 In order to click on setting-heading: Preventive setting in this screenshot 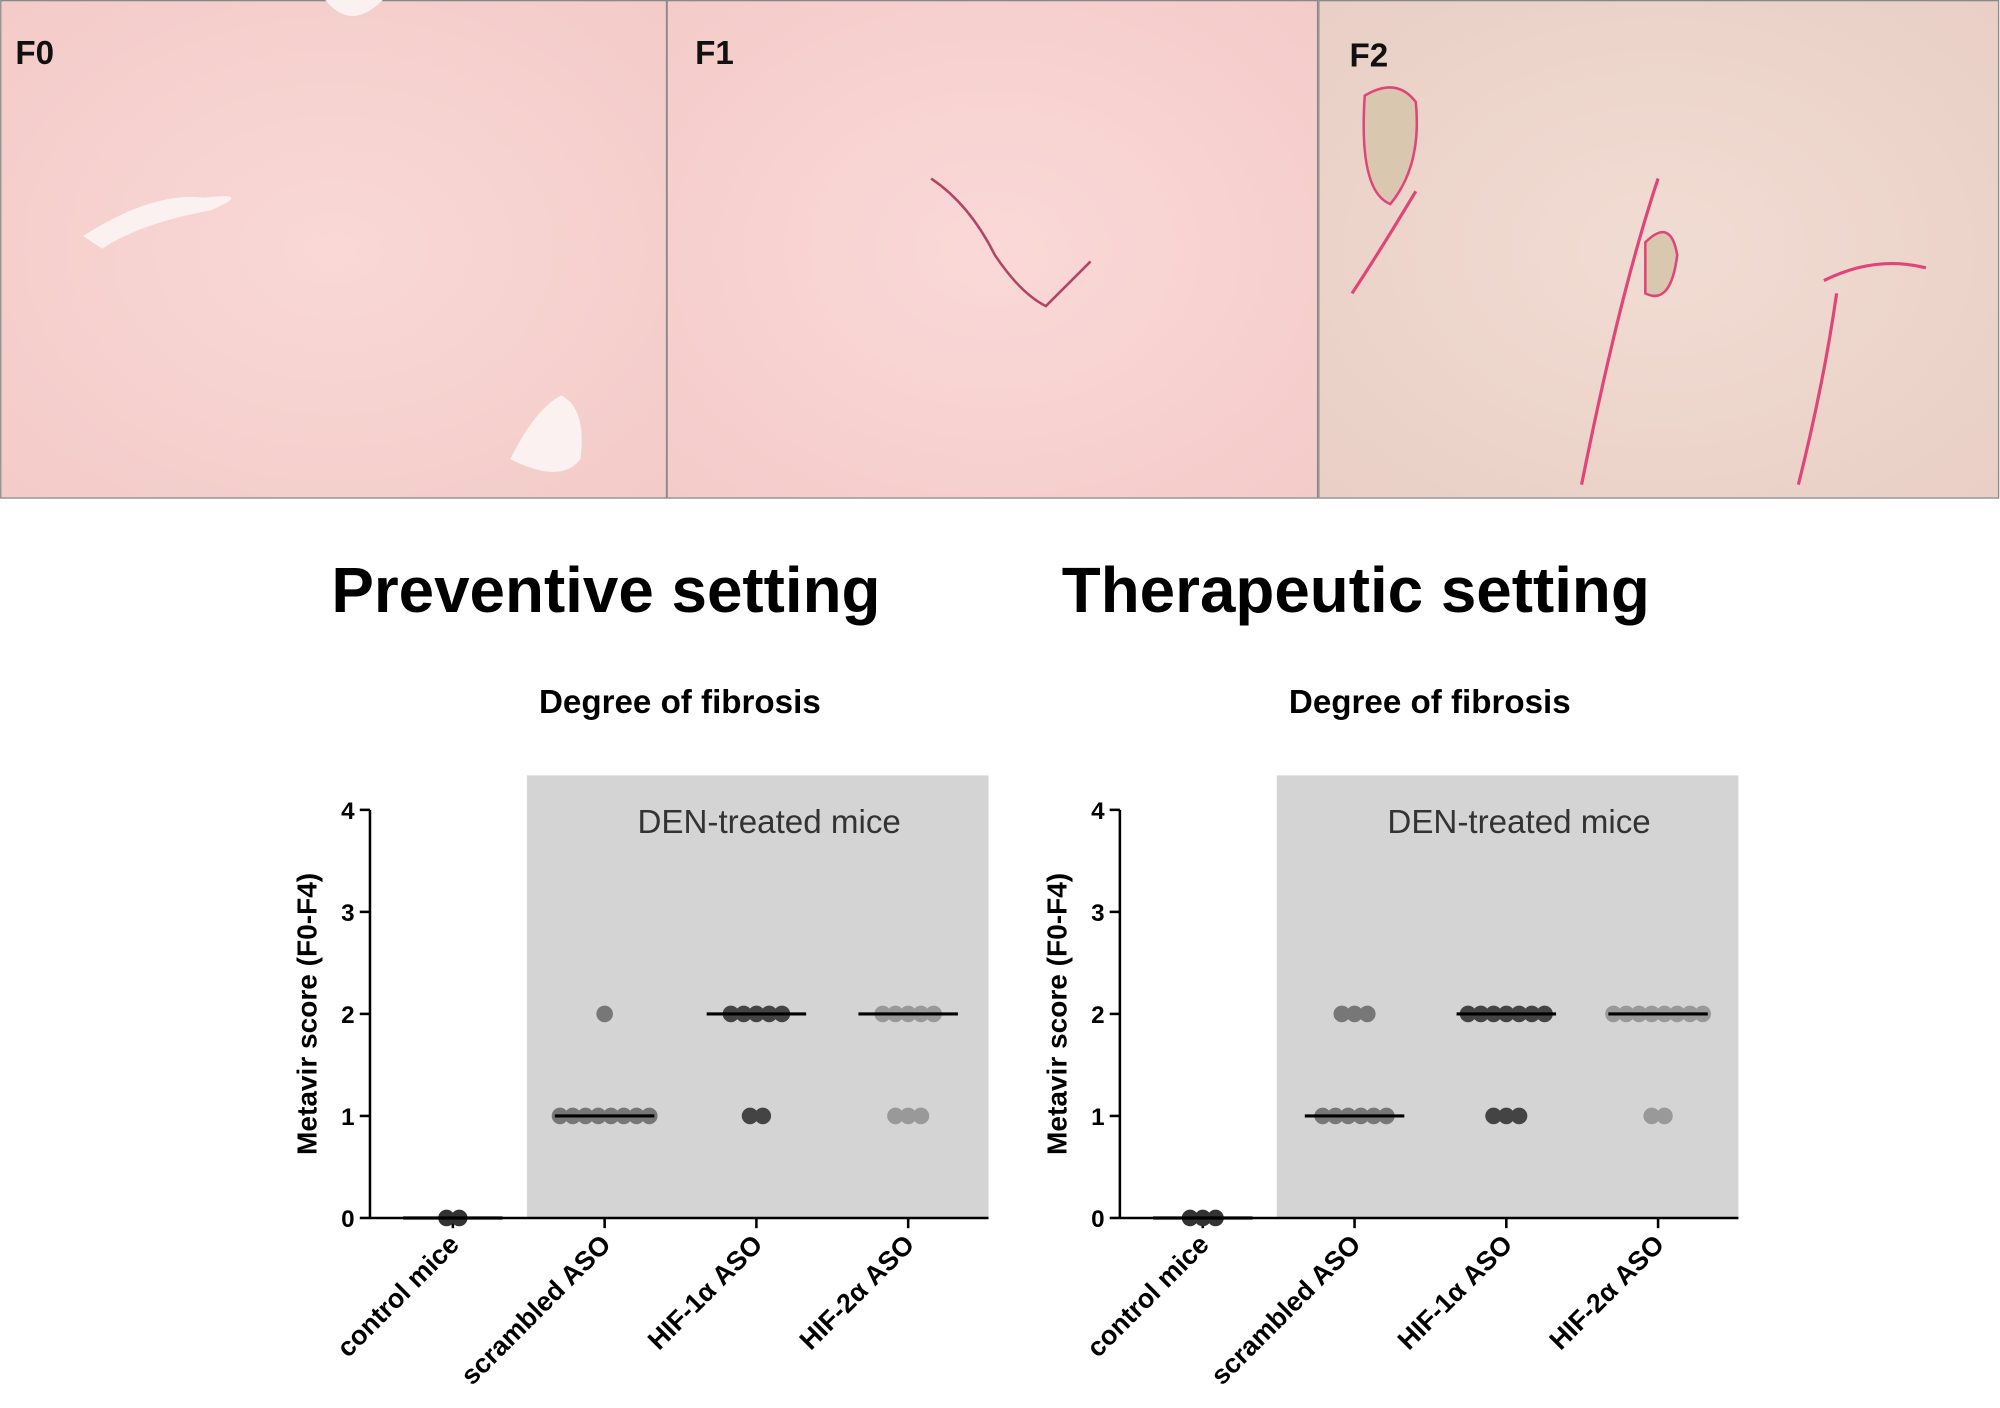, I will do `click(605, 590)`.